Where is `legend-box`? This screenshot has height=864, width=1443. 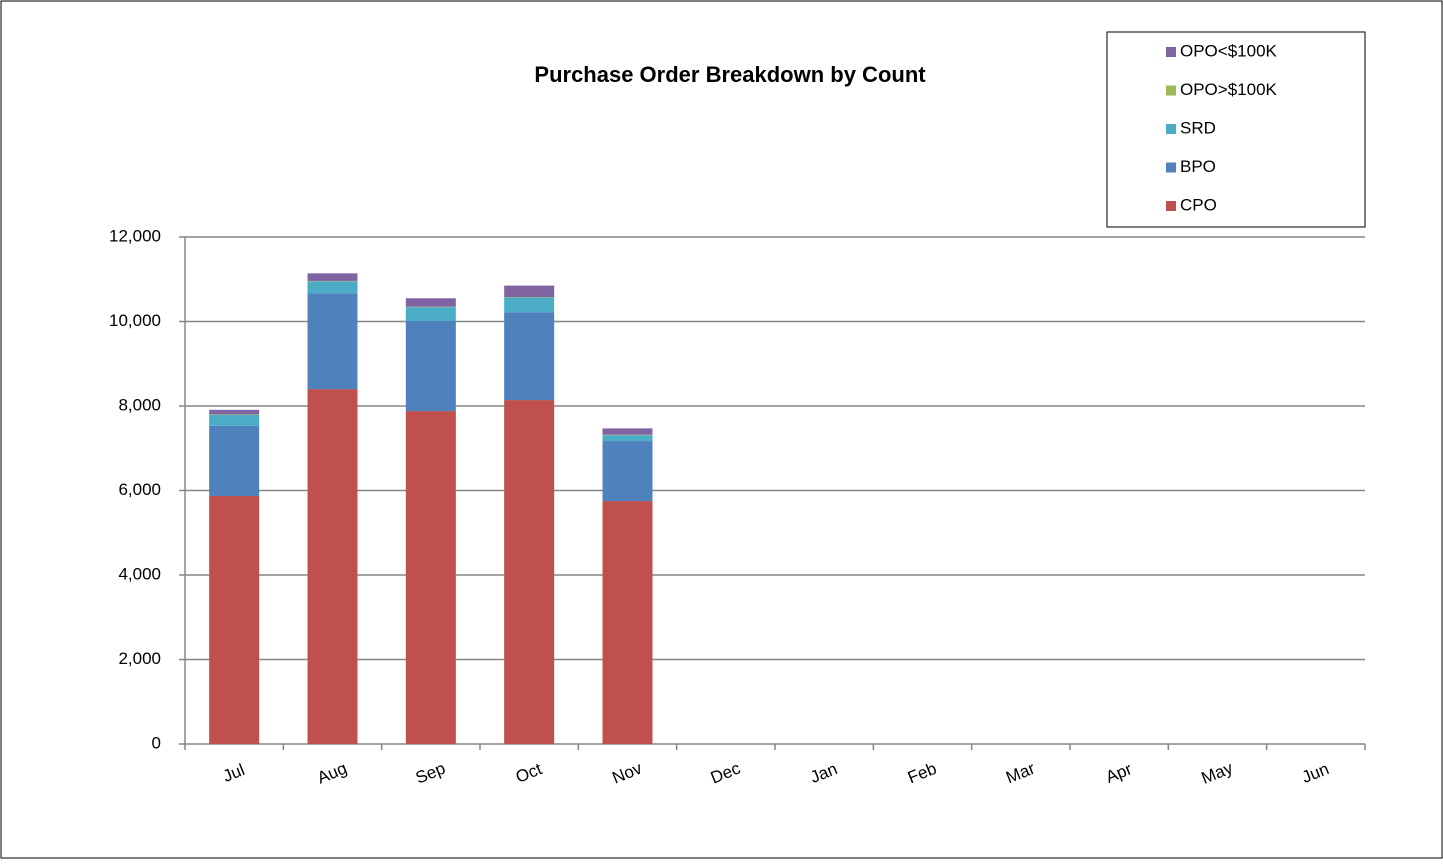 legend-box is located at coordinates (1236, 129).